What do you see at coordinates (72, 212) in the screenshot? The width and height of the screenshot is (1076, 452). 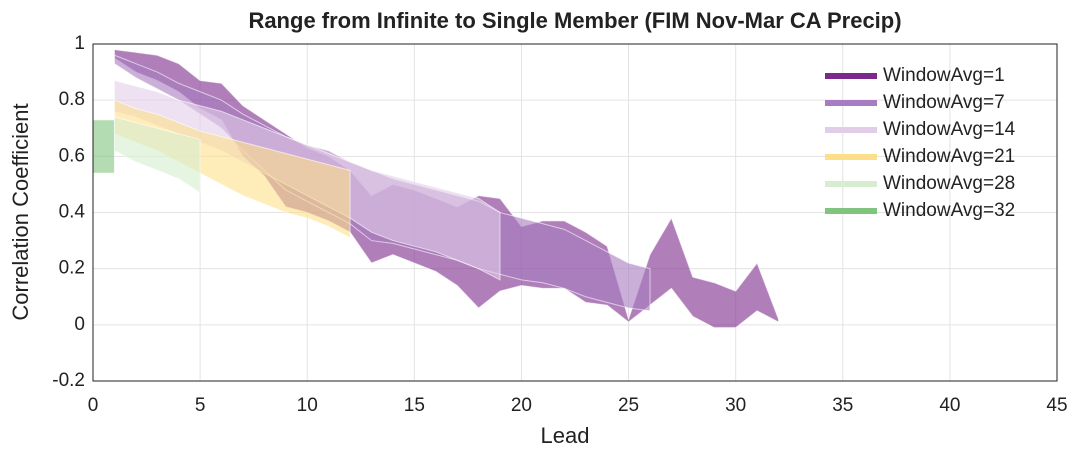 I see `y-tick-label: 0.4` at bounding box center [72, 212].